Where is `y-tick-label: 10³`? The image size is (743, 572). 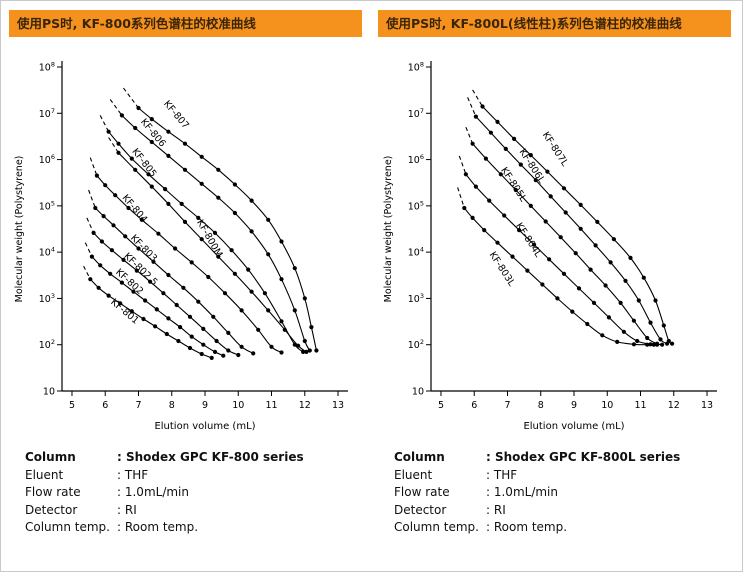
y-tick-label: 10³ is located at coordinates (415, 298).